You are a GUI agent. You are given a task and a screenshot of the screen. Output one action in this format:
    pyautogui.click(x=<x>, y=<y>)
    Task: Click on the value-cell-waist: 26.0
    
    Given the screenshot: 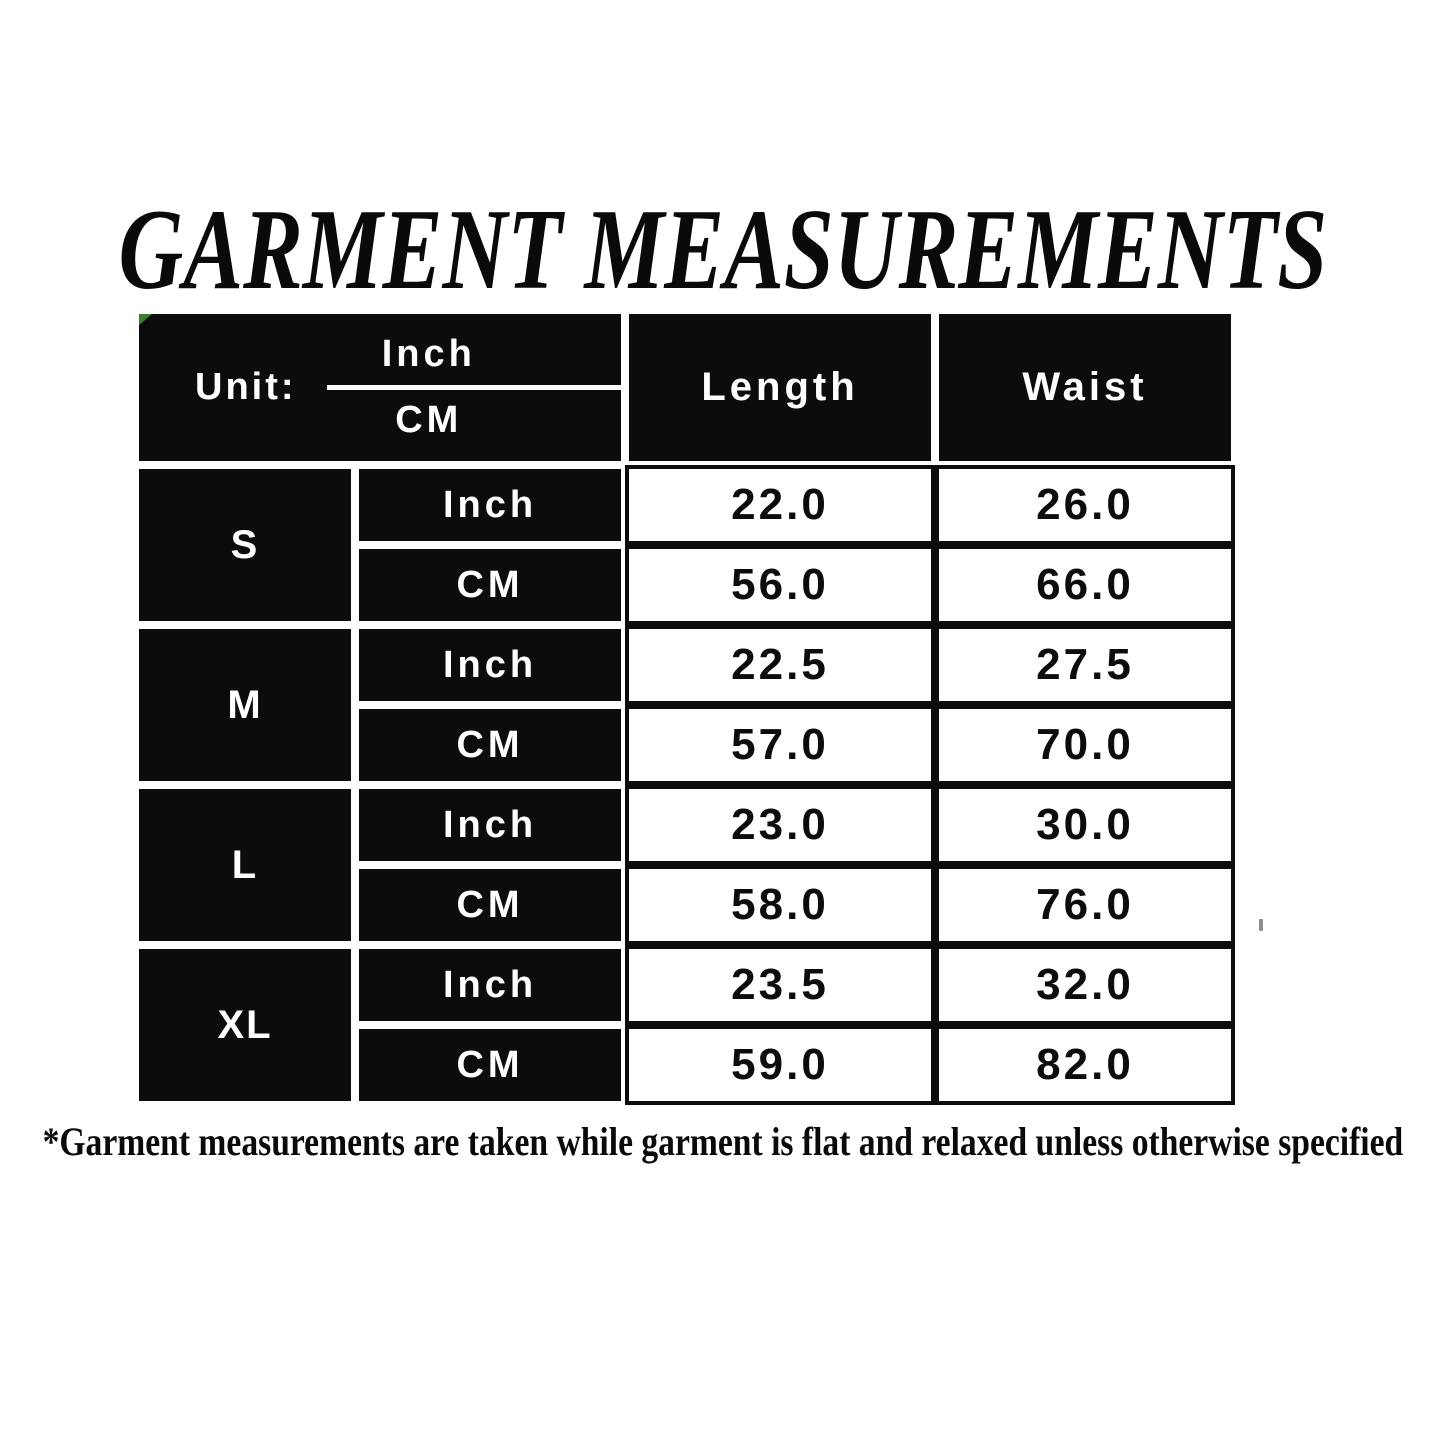 What is the action you would take?
    pyautogui.click(x=1085, y=505)
    